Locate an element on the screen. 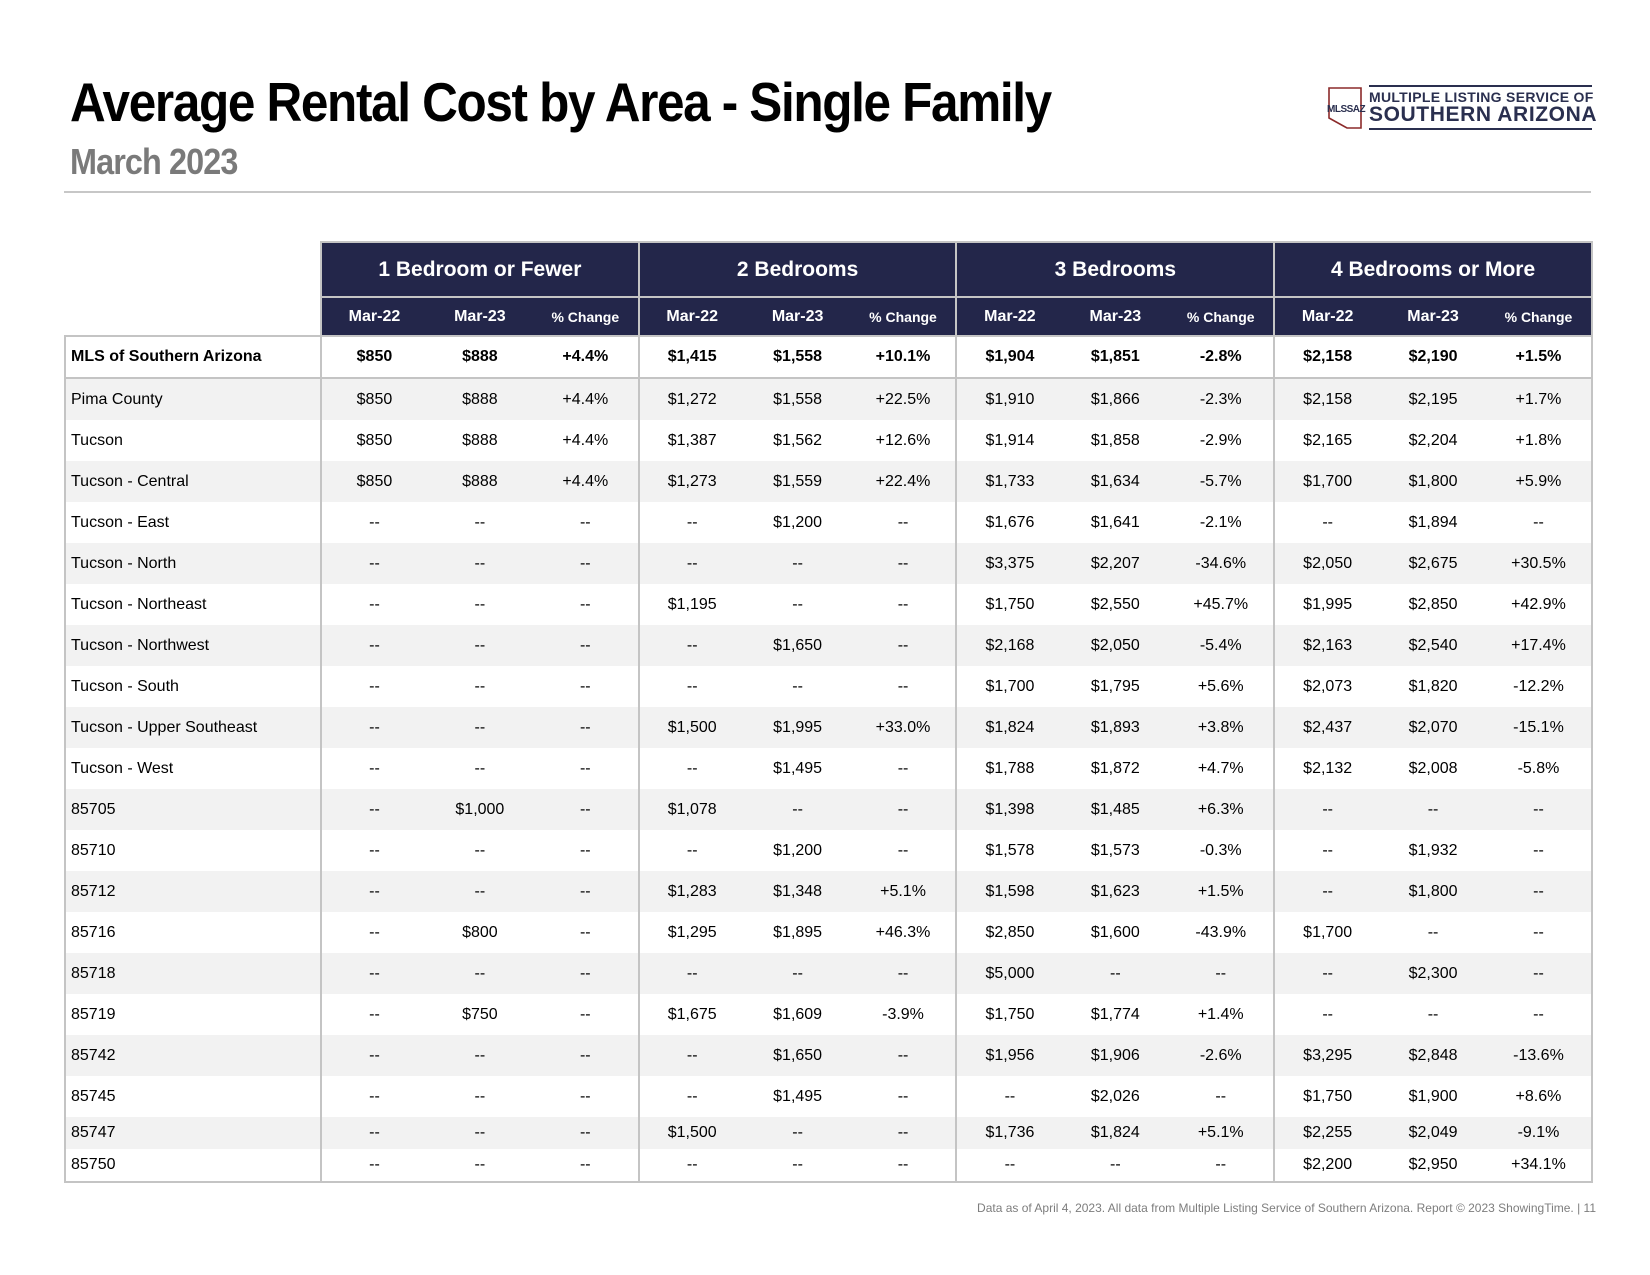 This screenshot has height=1275, width=1650. value-cell-mar23: $1,559 is located at coordinates (797, 481).